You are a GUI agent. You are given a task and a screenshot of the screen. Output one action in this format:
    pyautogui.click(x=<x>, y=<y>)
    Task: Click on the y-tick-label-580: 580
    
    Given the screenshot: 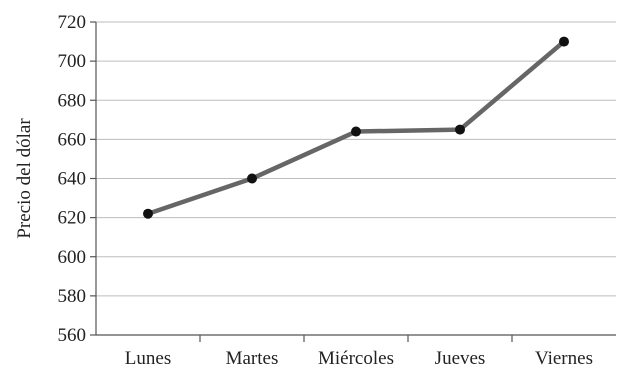 What is the action you would take?
    pyautogui.click(x=72, y=296)
    